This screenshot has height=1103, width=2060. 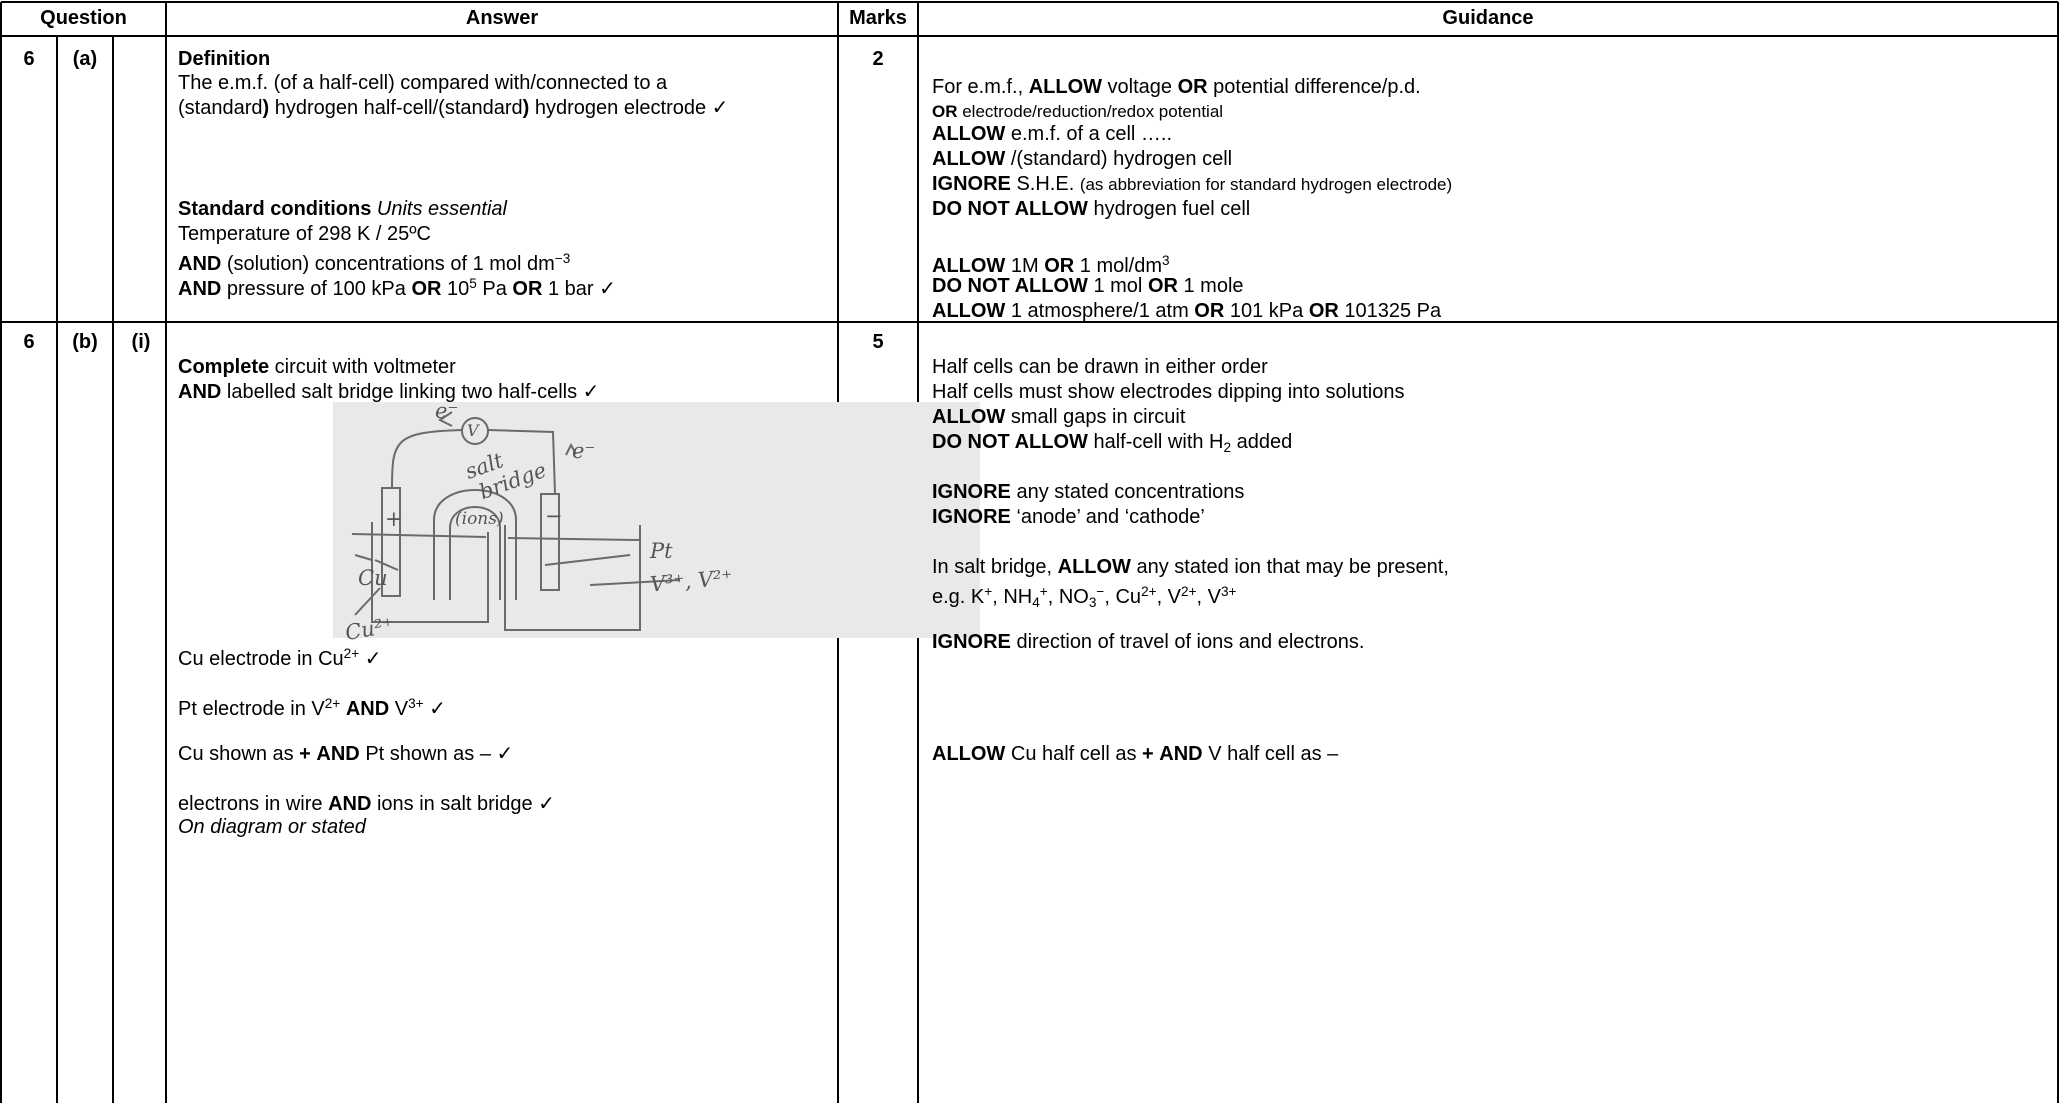 I want to click on text-run: , NO, so click(x=1068, y=596).